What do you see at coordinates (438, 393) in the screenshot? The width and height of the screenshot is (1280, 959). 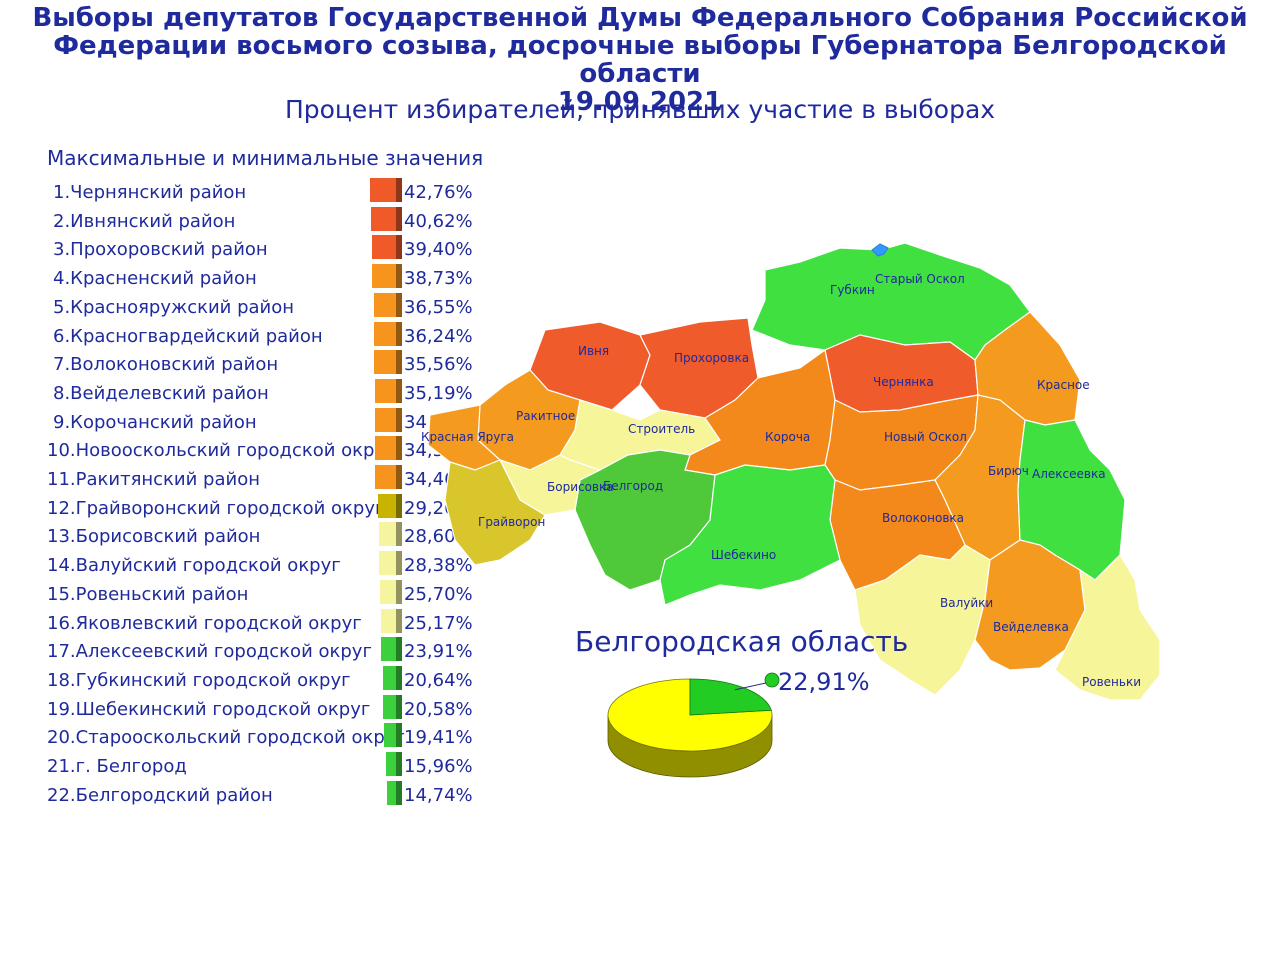 I see `ranking-value: 35,19%` at bounding box center [438, 393].